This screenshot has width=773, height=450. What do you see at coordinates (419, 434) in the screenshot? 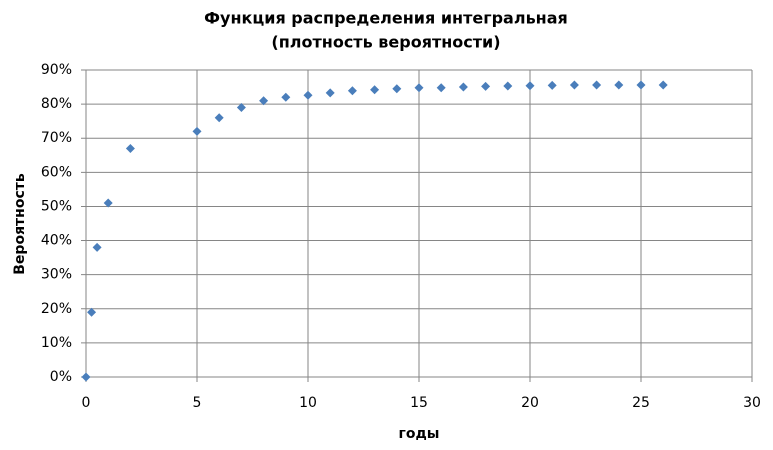
I see `x-axis-label: годы` at bounding box center [419, 434].